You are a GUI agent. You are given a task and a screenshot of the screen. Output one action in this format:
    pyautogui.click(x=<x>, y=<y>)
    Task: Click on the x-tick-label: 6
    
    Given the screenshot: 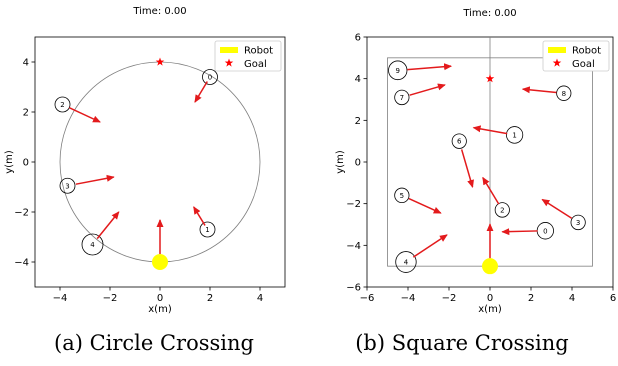 What is the action you would take?
    pyautogui.click(x=613, y=298)
    